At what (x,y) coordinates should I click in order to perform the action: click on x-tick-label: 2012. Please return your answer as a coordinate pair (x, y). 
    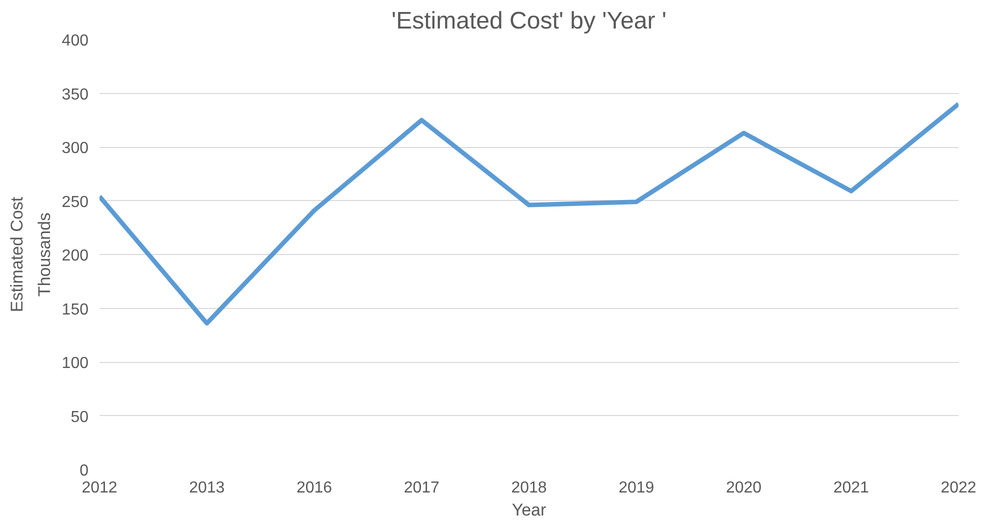
    Looking at the image, I should click on (100, 488).